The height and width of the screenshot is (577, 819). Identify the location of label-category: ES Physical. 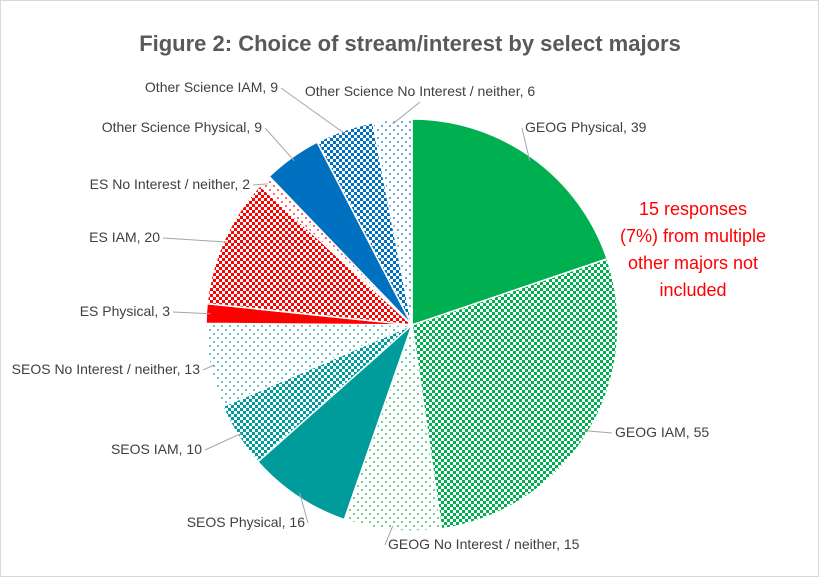
(117, 311).